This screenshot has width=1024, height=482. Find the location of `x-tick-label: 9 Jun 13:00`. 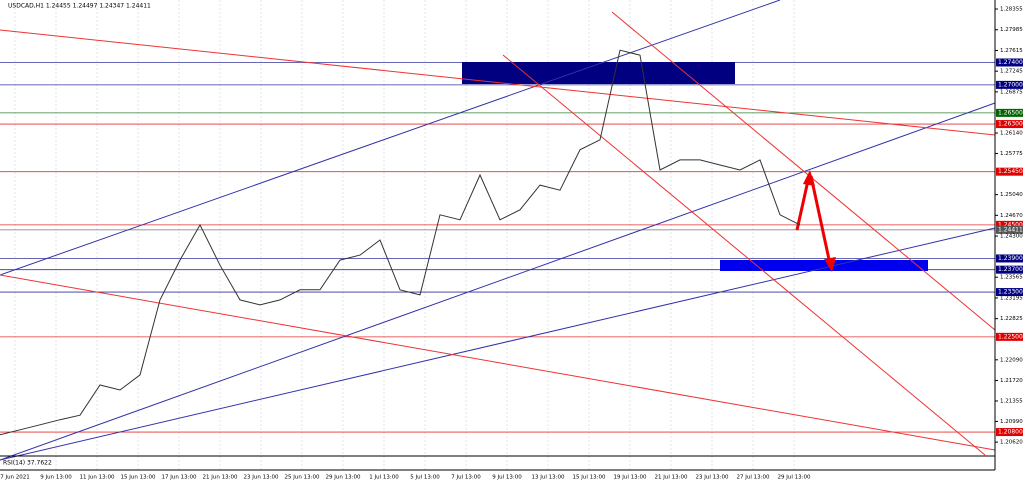

x-tick-label: 9 Jun 13:00 is located at coordinates (56, 478).